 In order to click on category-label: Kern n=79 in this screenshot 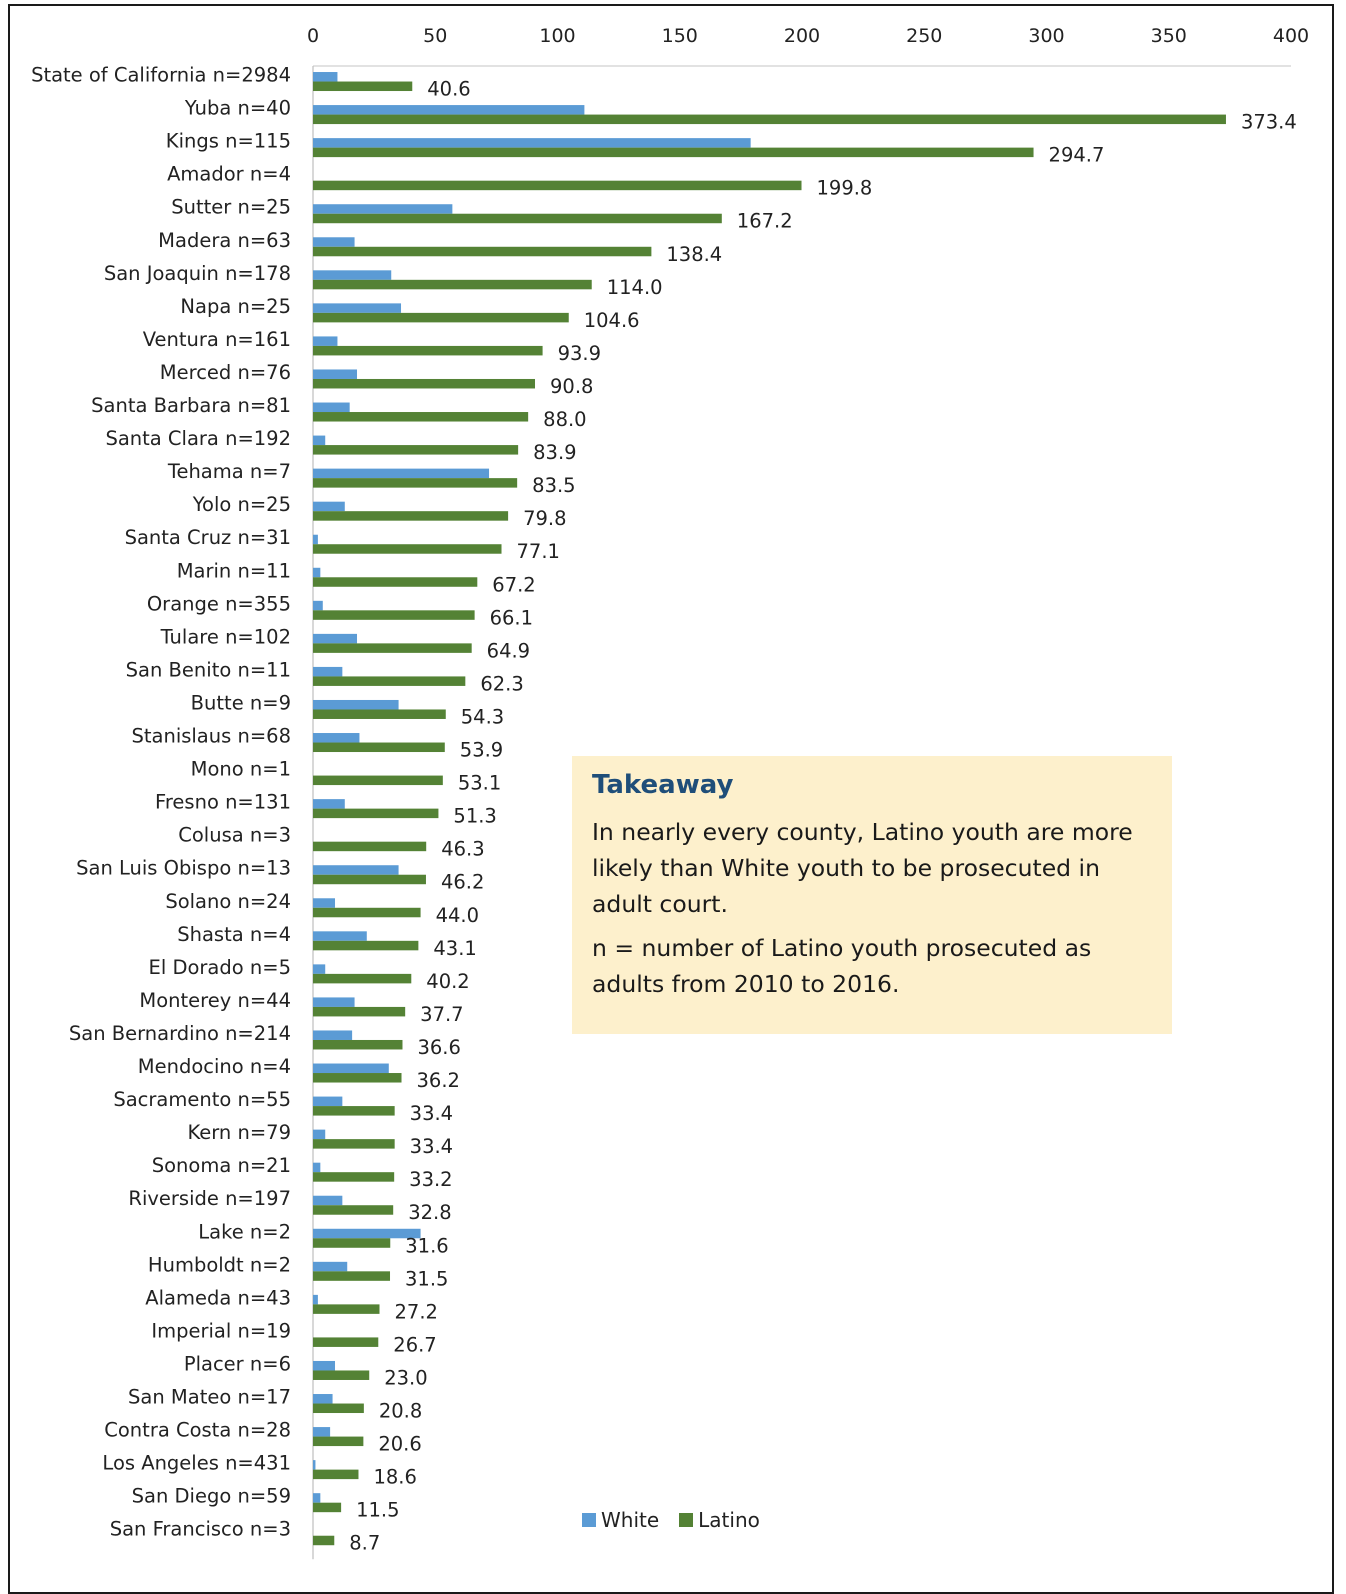, I will do `click(239, 1132)`.